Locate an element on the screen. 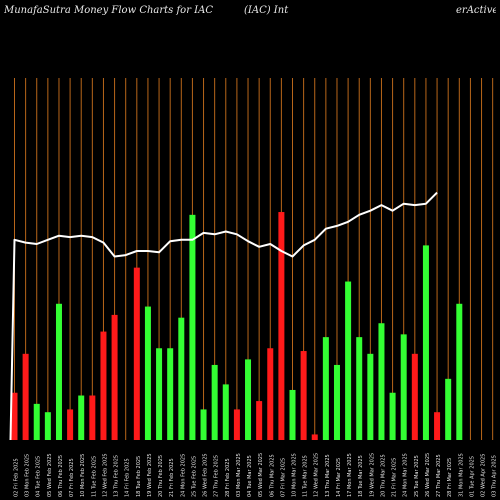 Image resolution: width=500 pixels, height=500 pixels. x-tick-label: 13 Thu Feb 2025 is located at coordinates (117, 476).